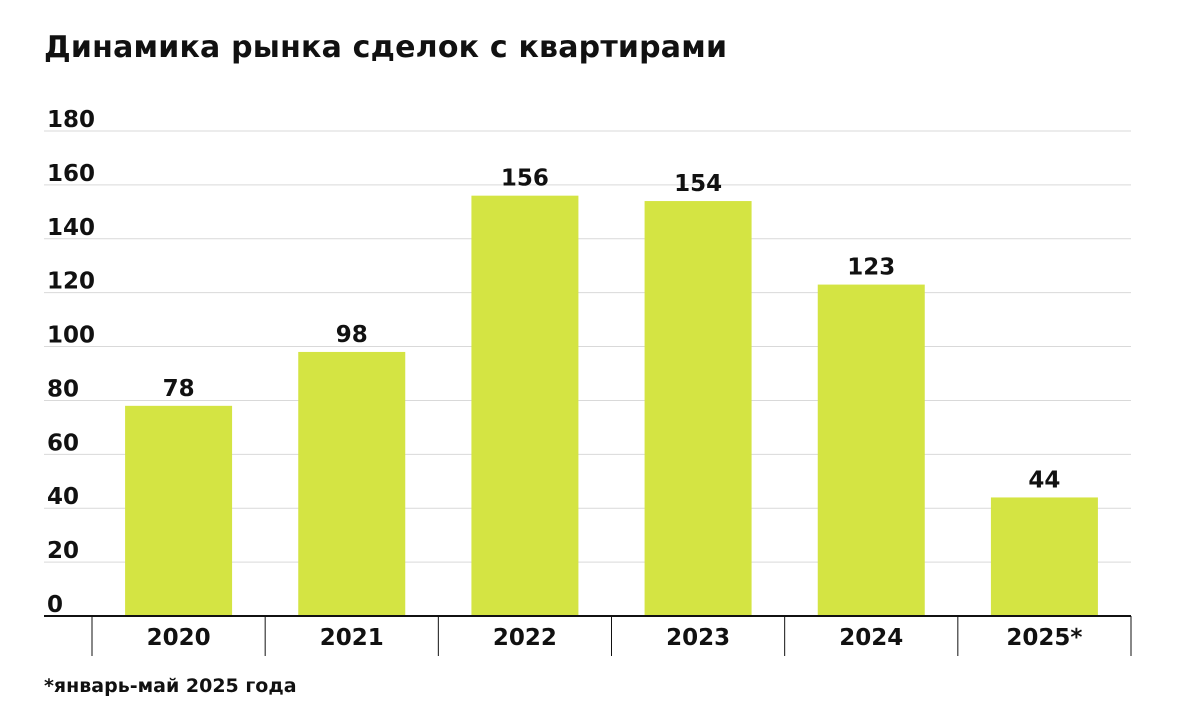 Image resolution: width=1187 pixels, height=723 pixels. I want to click on y-tick-label: 160, so click(71, 174).